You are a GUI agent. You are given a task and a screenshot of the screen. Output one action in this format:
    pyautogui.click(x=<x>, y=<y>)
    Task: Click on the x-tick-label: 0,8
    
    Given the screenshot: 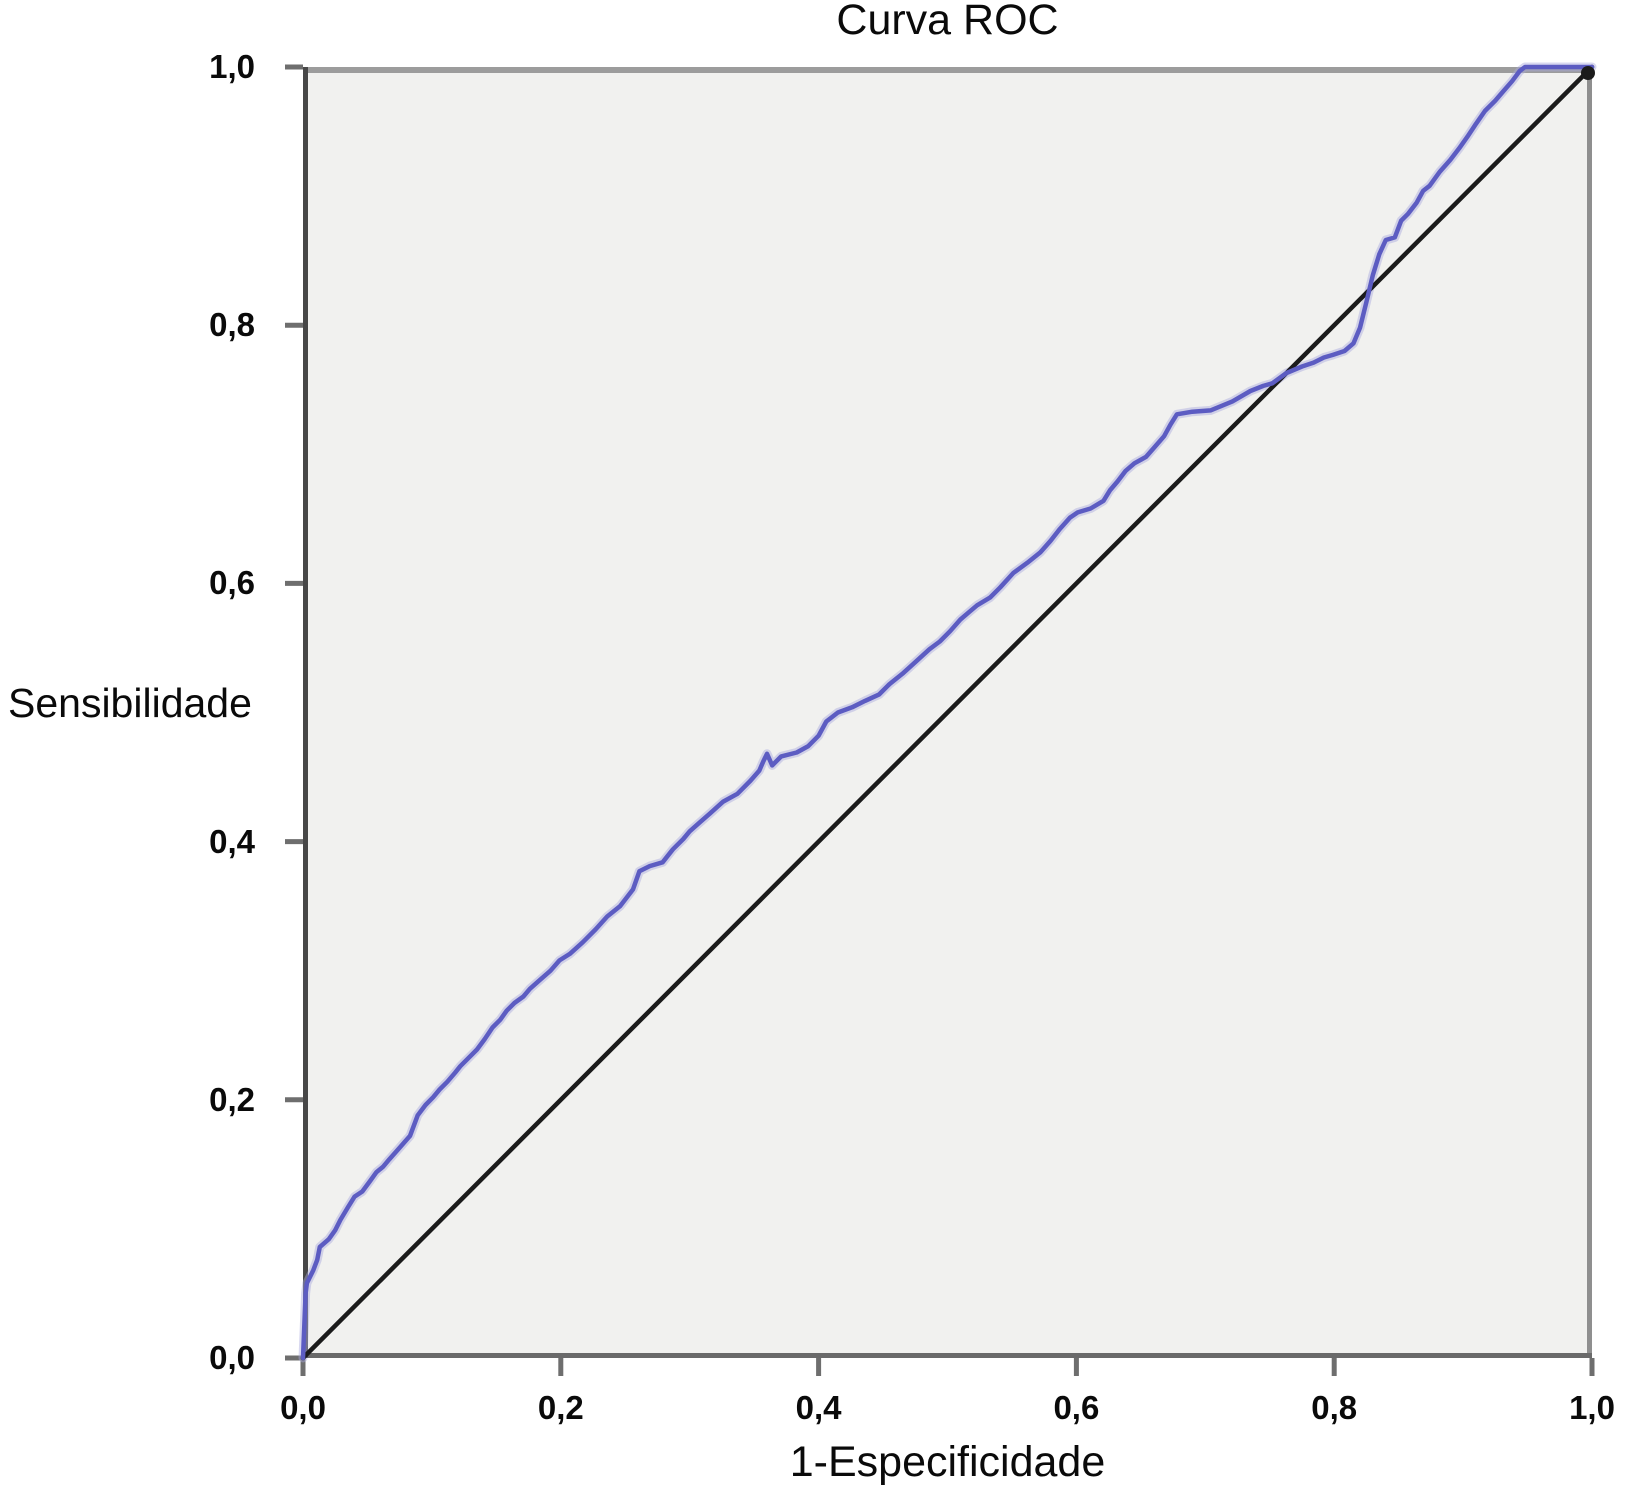 What is the action you would take?
    pyautogui.click(x=1334, y=1407)
    